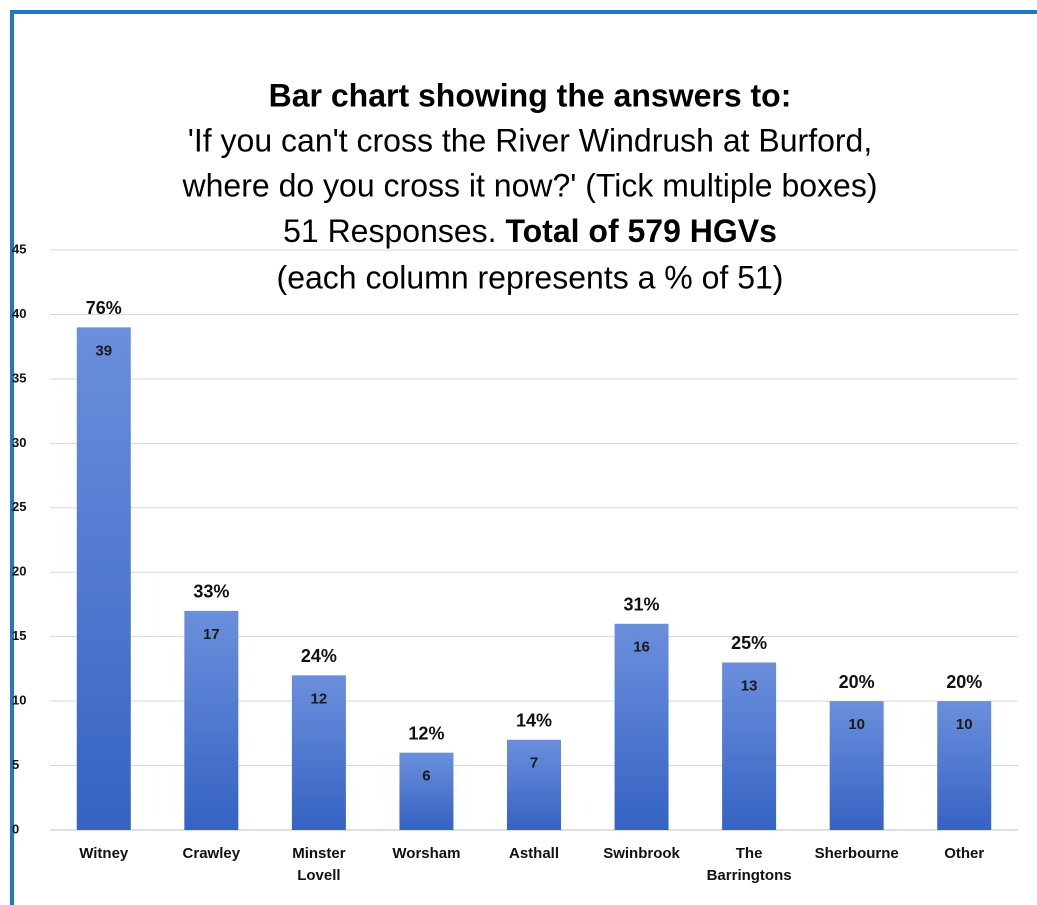  I want to click on percent-label: 24%, so click(319, 656).